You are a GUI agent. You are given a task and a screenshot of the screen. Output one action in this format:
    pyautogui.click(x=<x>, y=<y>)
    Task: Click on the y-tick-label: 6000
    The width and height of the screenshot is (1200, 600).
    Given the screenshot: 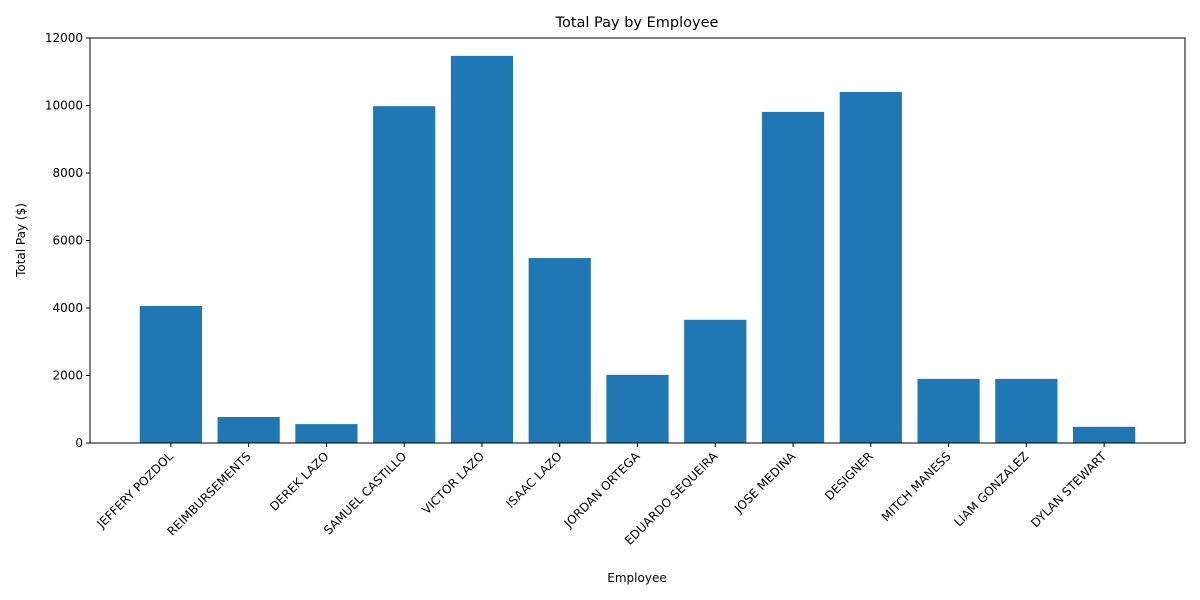 What is the action you would take?
    pyautogui.click(x=67, y=241)
    